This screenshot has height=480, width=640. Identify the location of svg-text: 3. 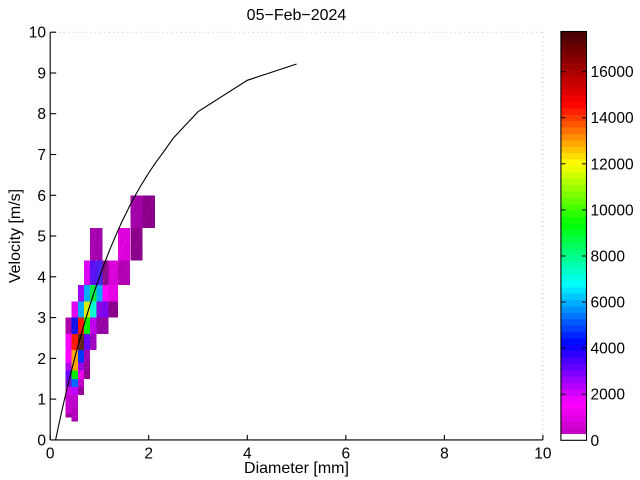
(41, 318).